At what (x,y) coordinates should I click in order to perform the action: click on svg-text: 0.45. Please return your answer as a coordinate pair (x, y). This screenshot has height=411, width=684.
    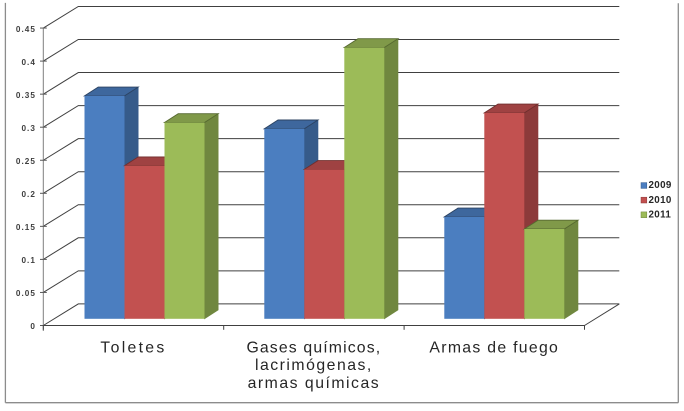
    Looking at the image, I should click on (26, 29).